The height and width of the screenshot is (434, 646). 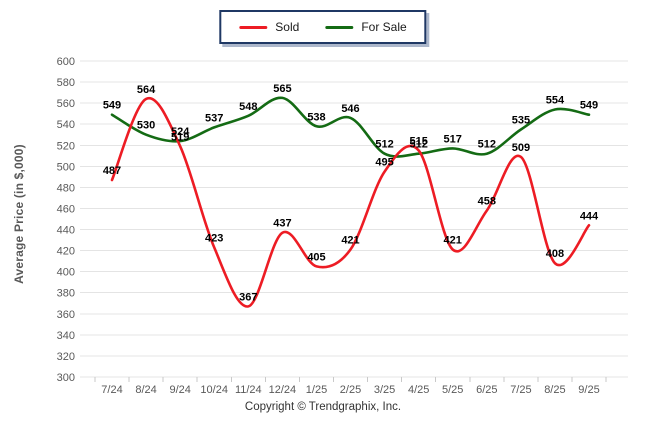 I want to click on y-tick-label: 340, so click(x=66, y=336).